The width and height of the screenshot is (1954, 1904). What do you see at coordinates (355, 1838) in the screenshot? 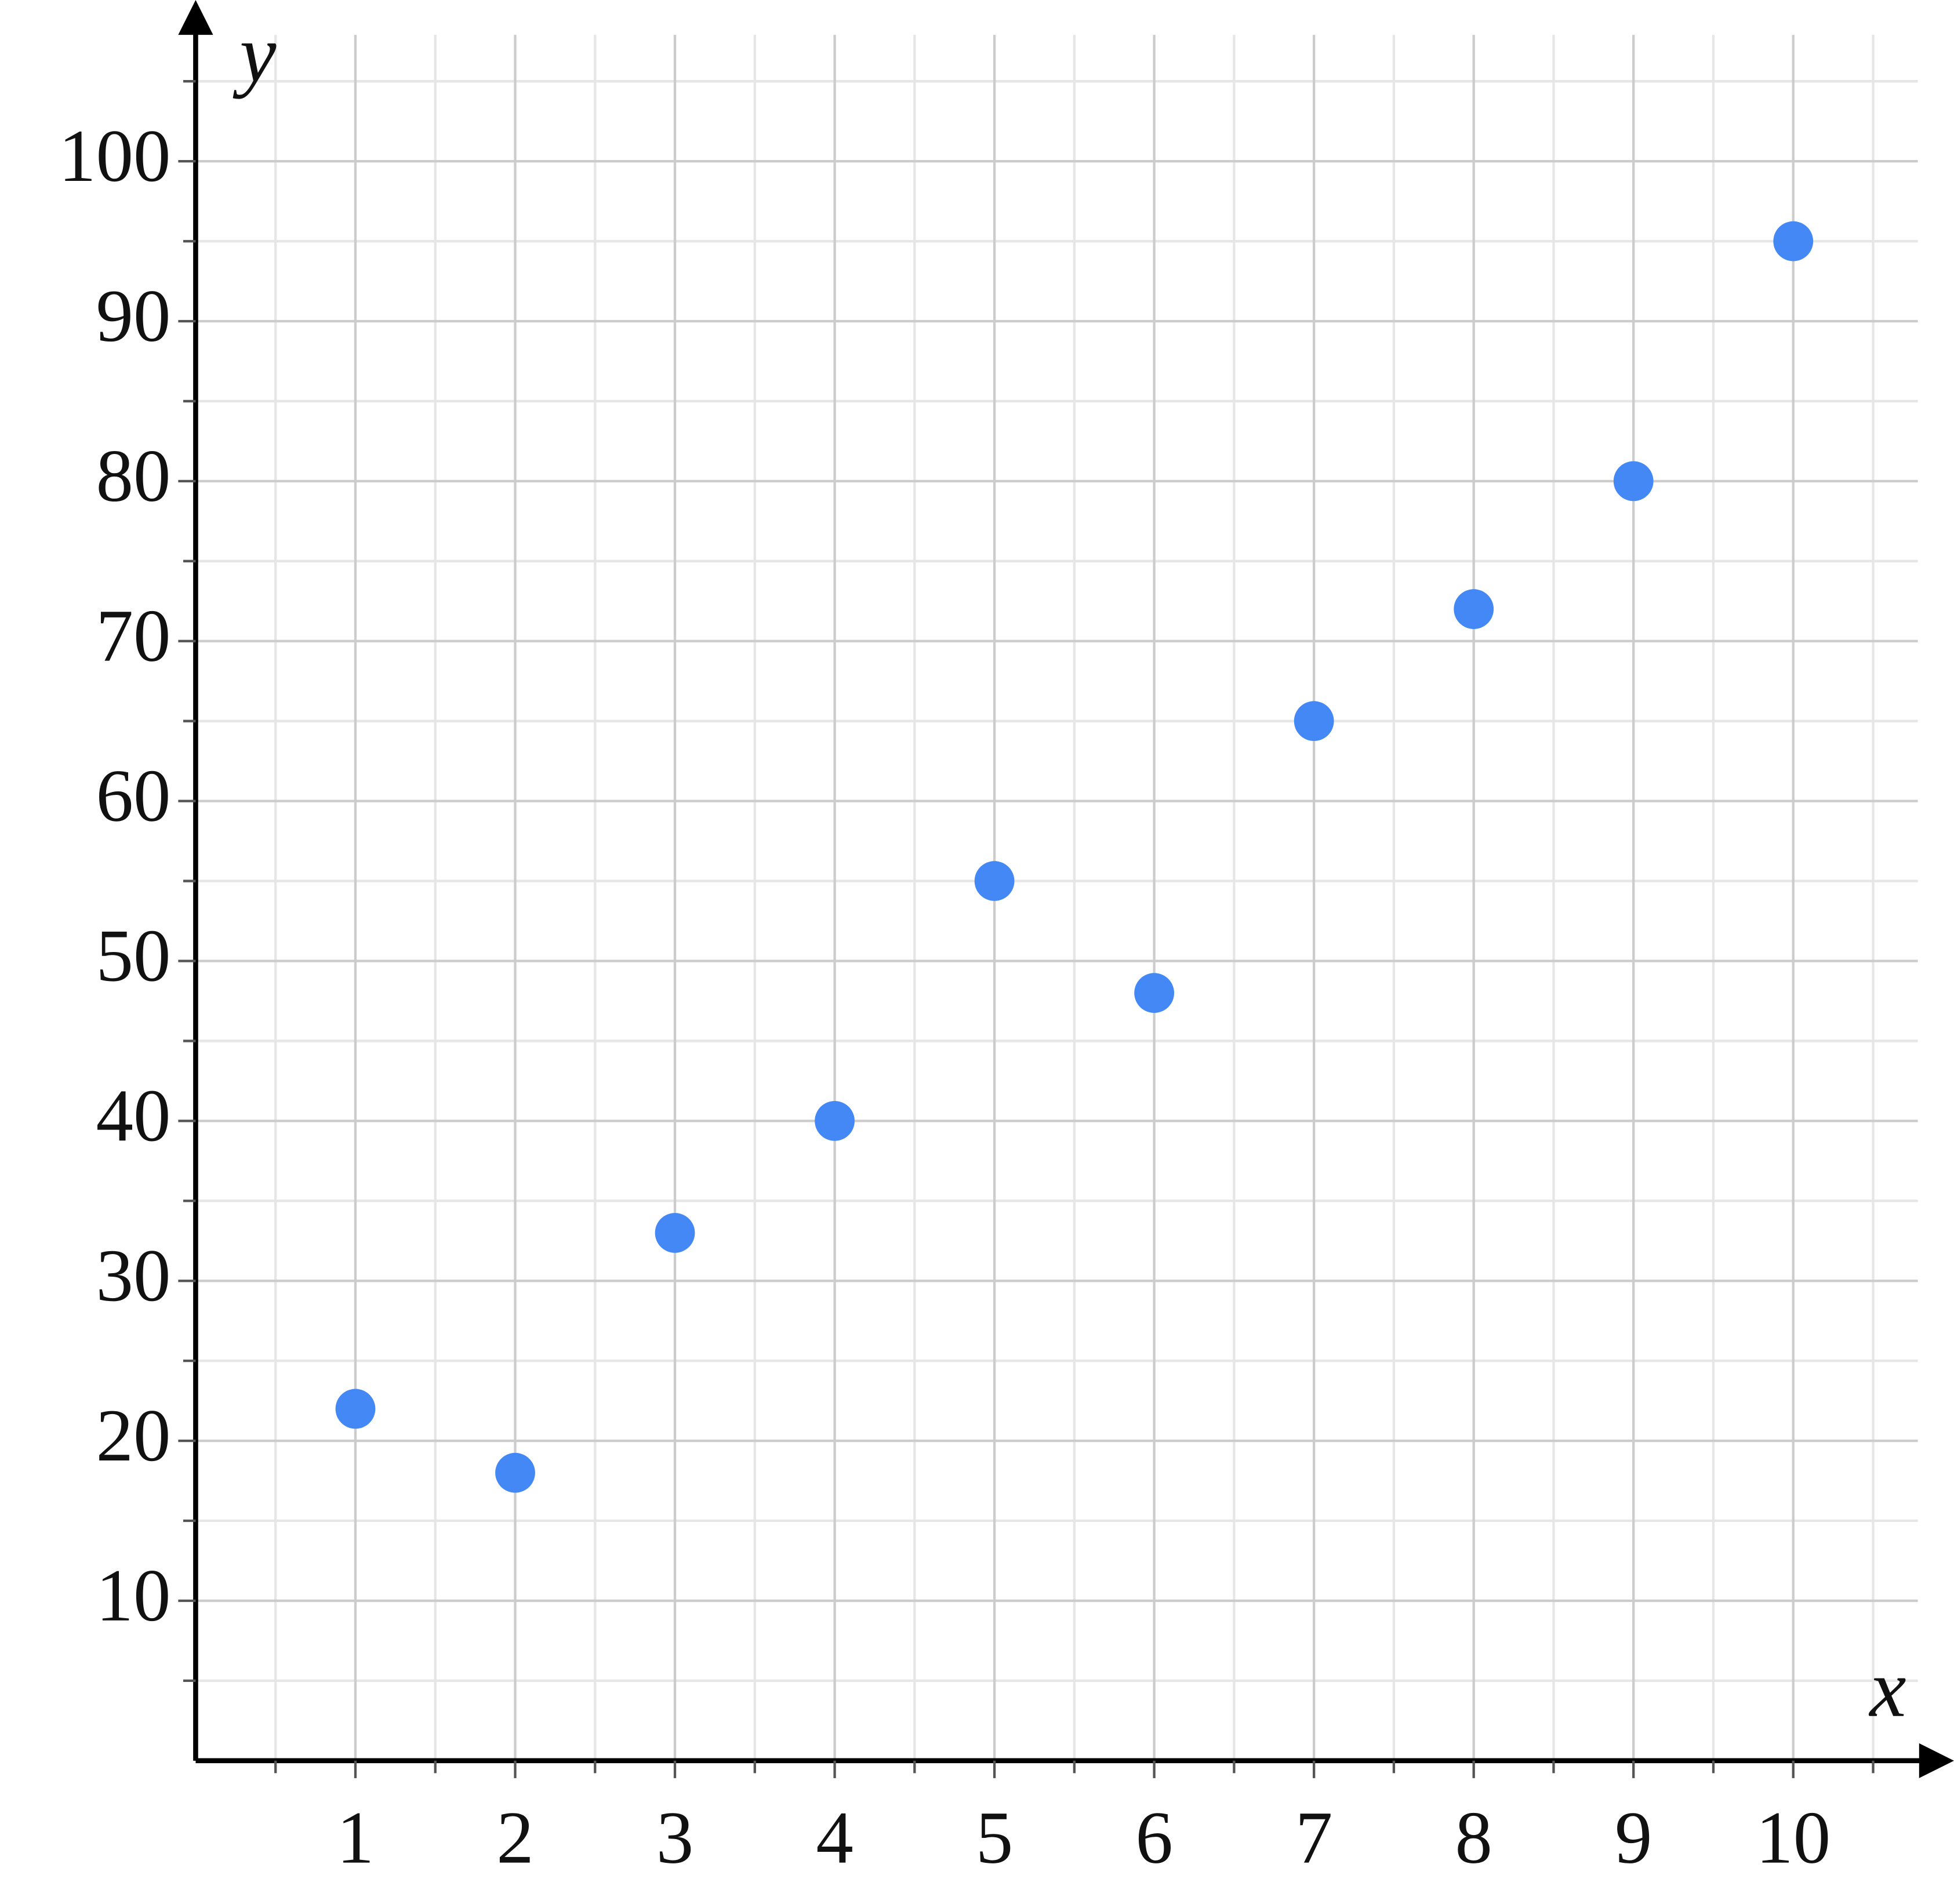
I see `x-tick-label: 1` at bounding box center [355, 1838].